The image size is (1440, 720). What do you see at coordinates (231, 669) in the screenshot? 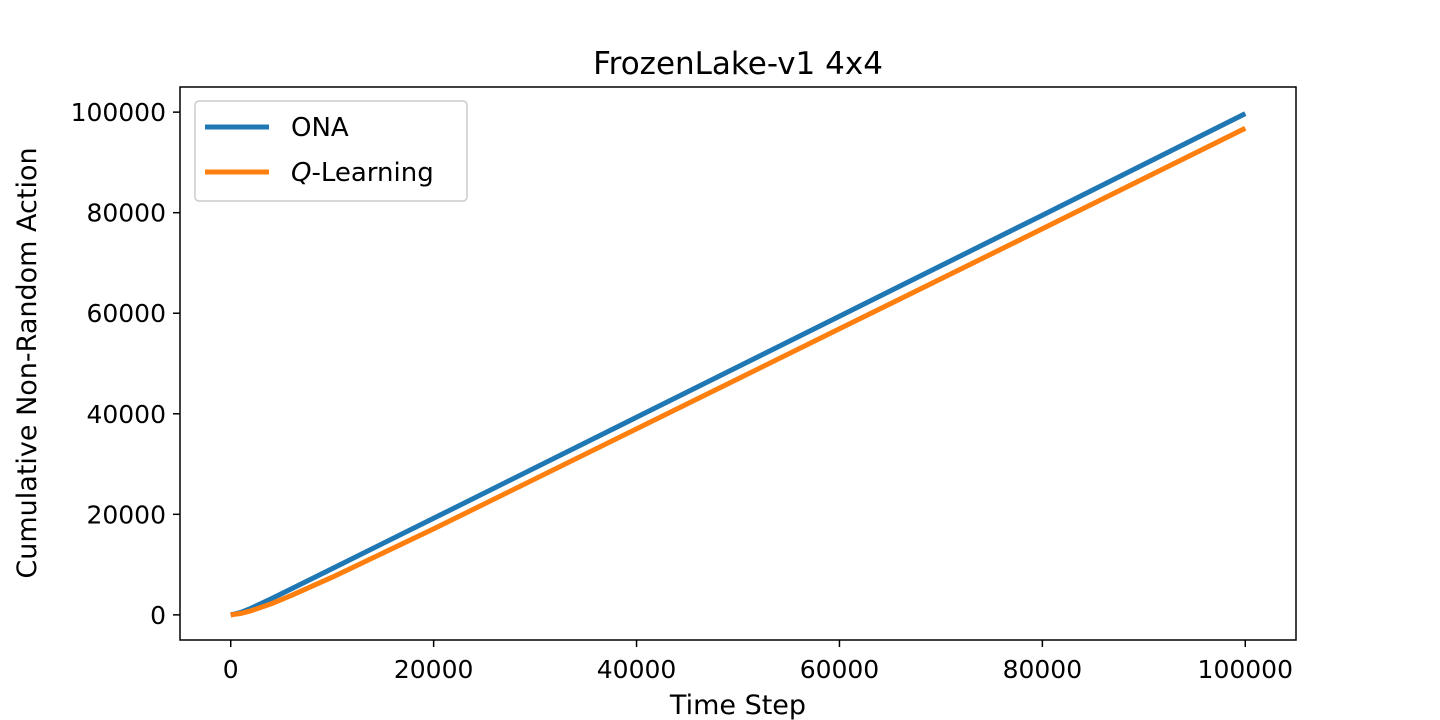
I see `x-tick-label: 0` at bounding box center [231, 669].